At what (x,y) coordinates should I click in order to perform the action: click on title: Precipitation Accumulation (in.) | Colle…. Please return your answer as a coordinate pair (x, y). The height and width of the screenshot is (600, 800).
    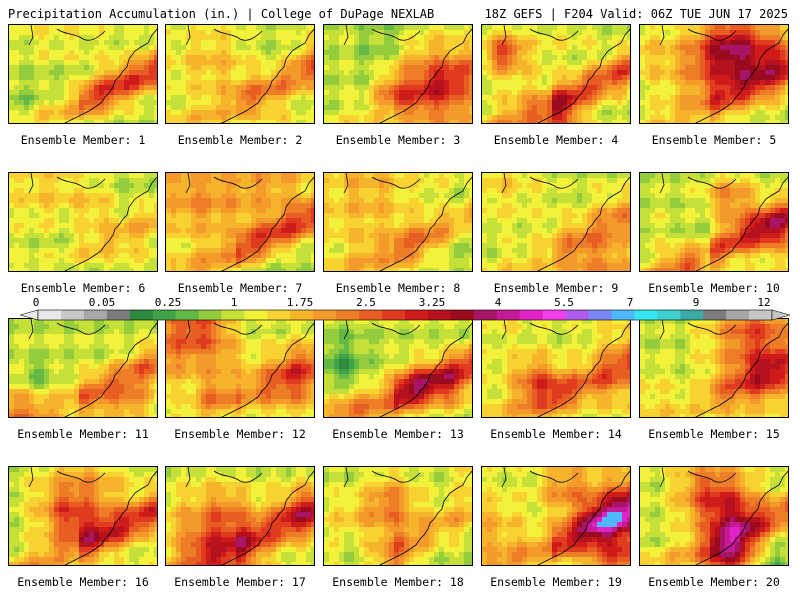
    Looking at the image, I should click on (221, 14).